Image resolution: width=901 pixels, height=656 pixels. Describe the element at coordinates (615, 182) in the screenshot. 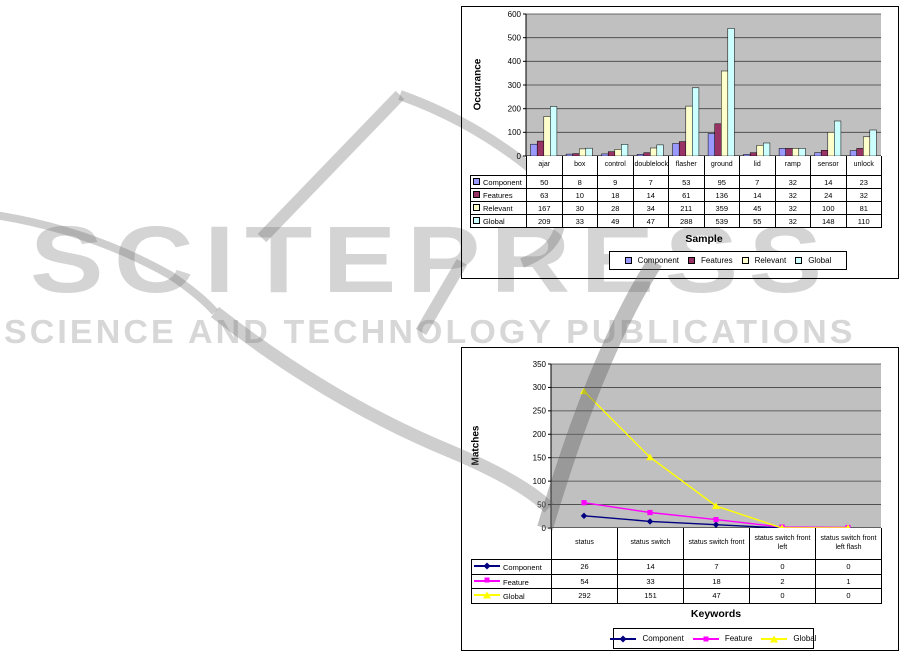

I see `table-value-cell: 9` at that location.